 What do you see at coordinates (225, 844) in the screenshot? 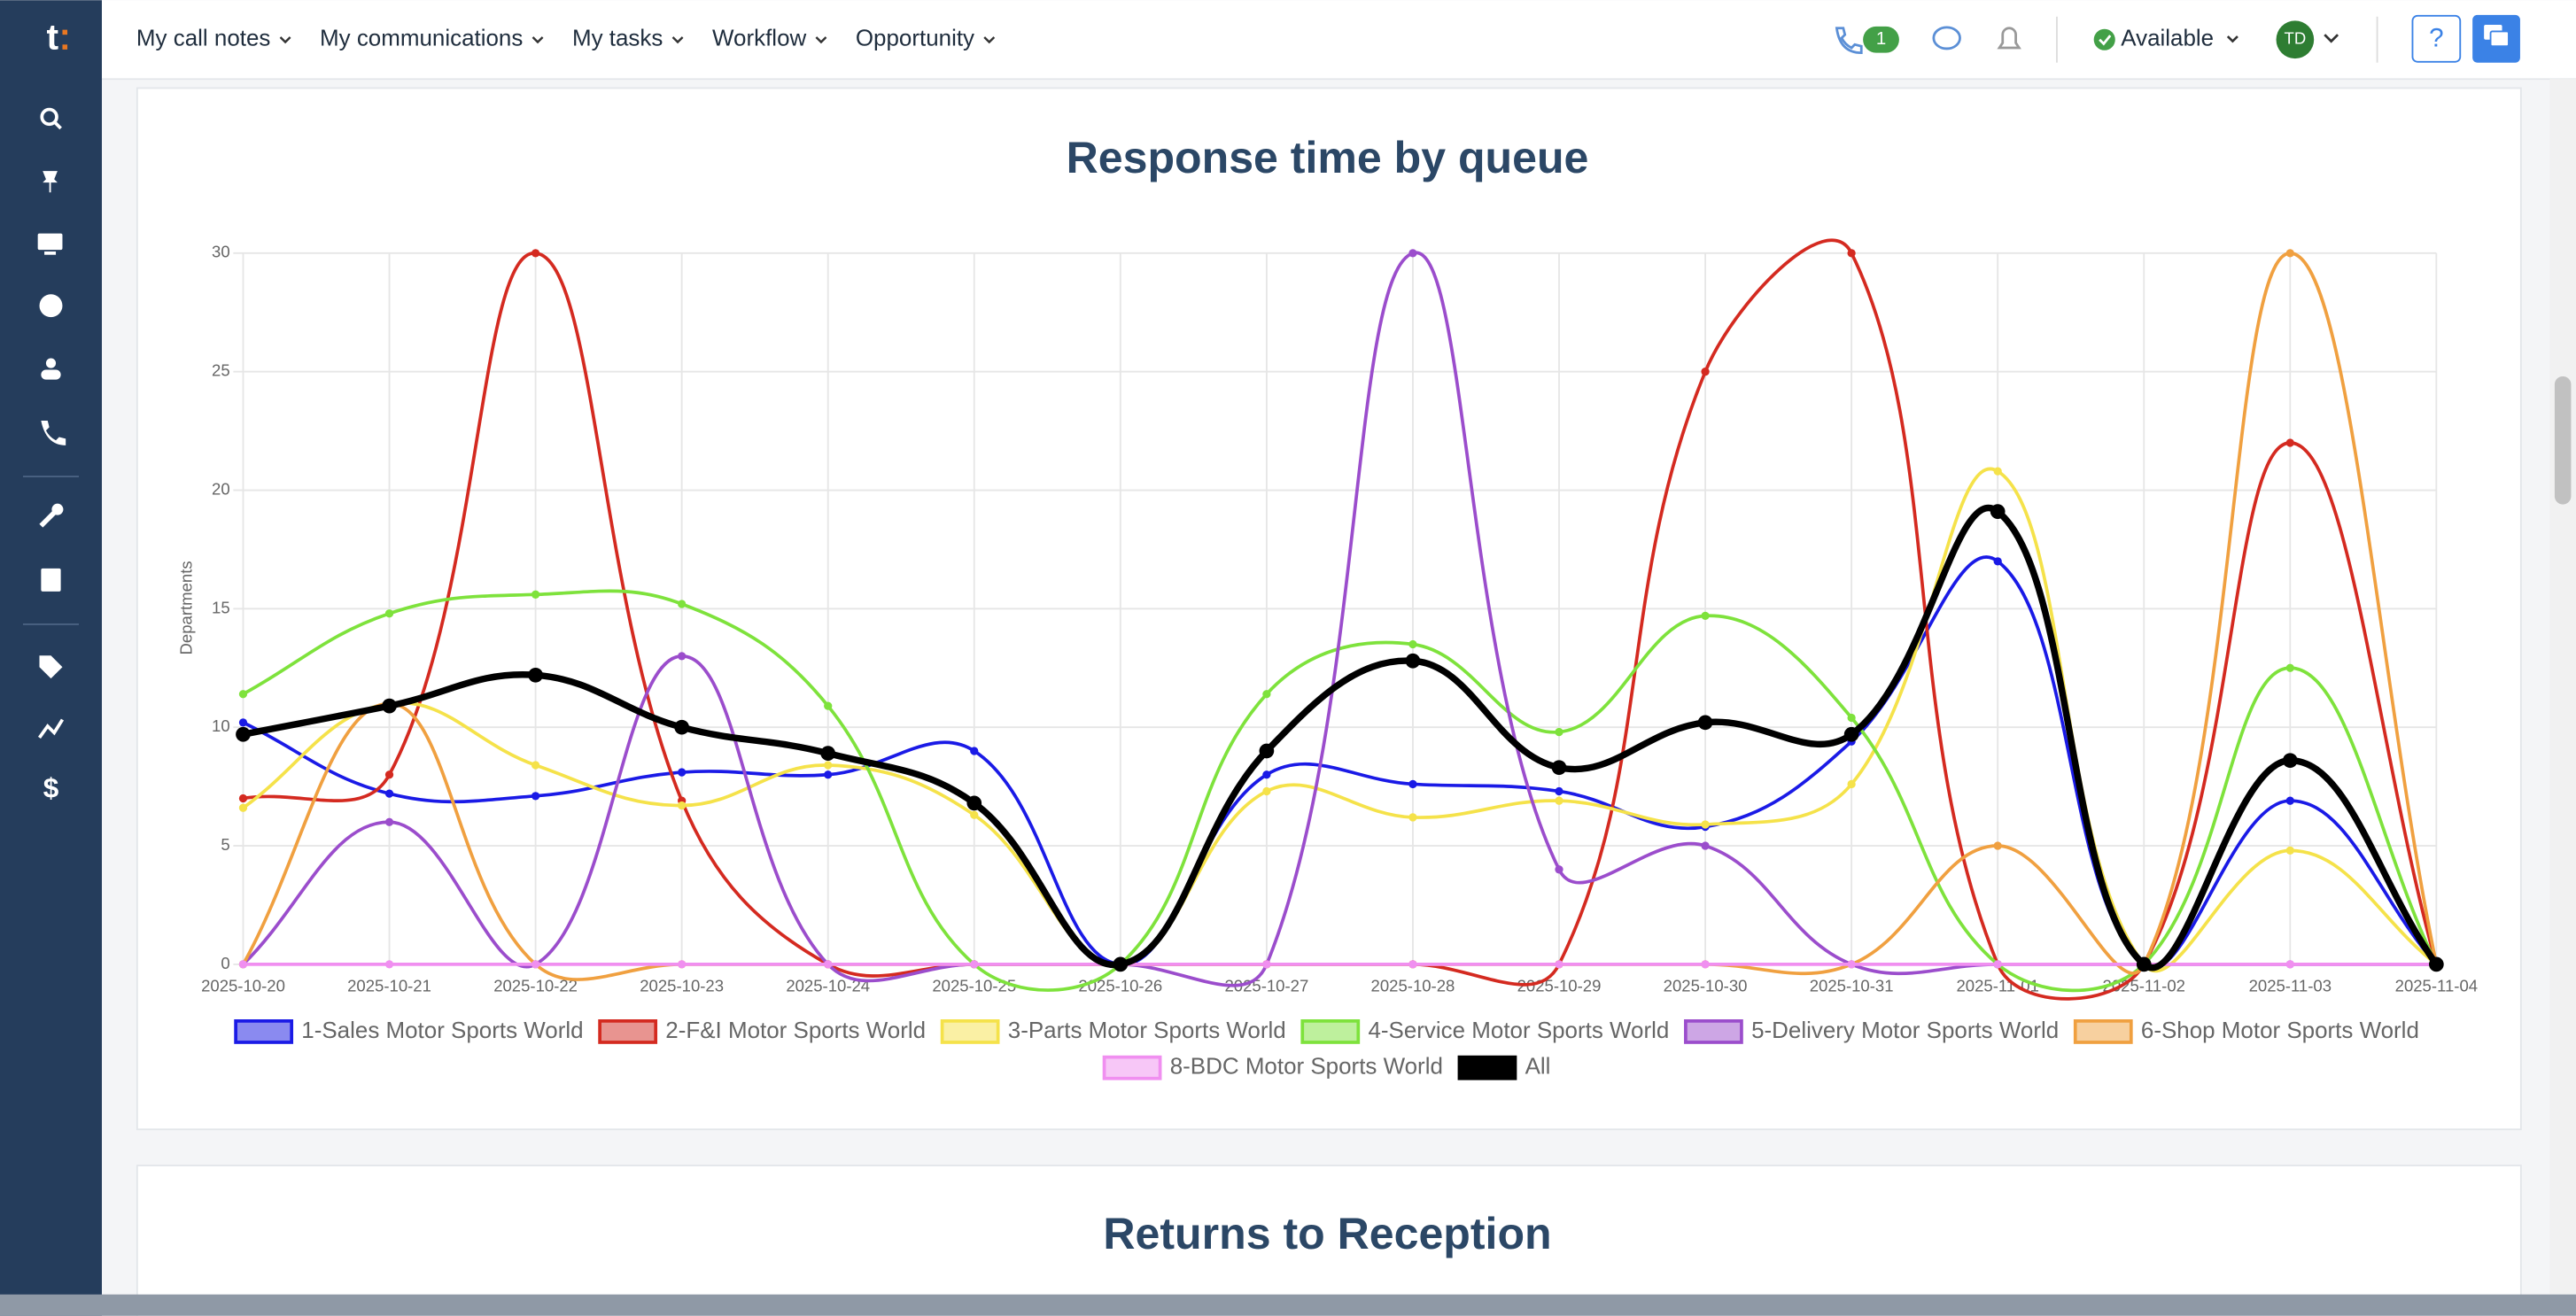
I see `y-tick-label: 5` at bounding box center [225, 844].